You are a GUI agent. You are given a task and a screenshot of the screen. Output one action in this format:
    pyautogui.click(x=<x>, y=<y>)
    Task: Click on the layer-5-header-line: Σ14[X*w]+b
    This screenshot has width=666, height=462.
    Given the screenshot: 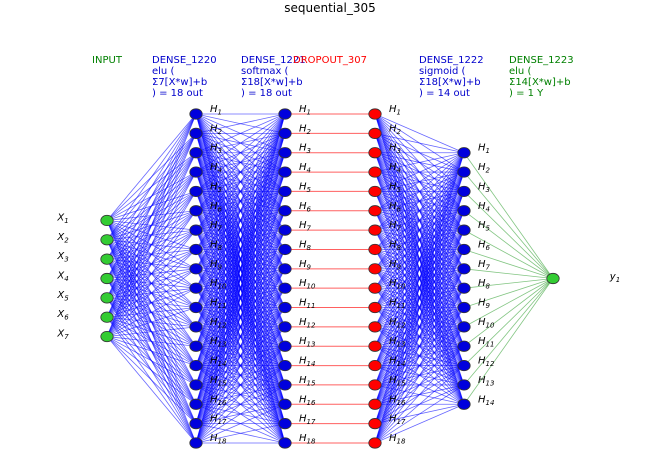 What is the action you would take?
    pyautogui.click(x=540, y=82)
    